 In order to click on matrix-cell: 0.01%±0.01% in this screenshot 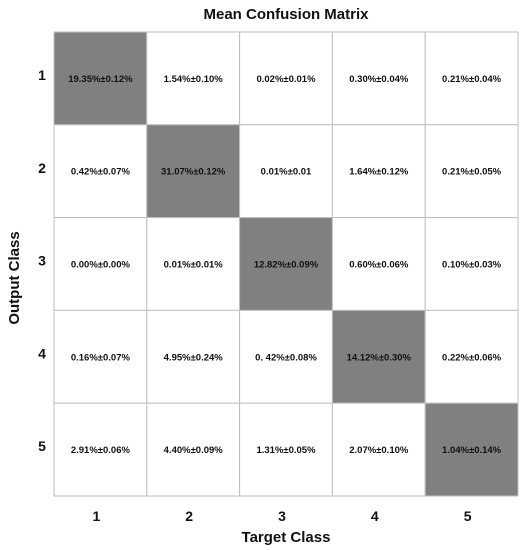, I will do `click(193, 264)`.